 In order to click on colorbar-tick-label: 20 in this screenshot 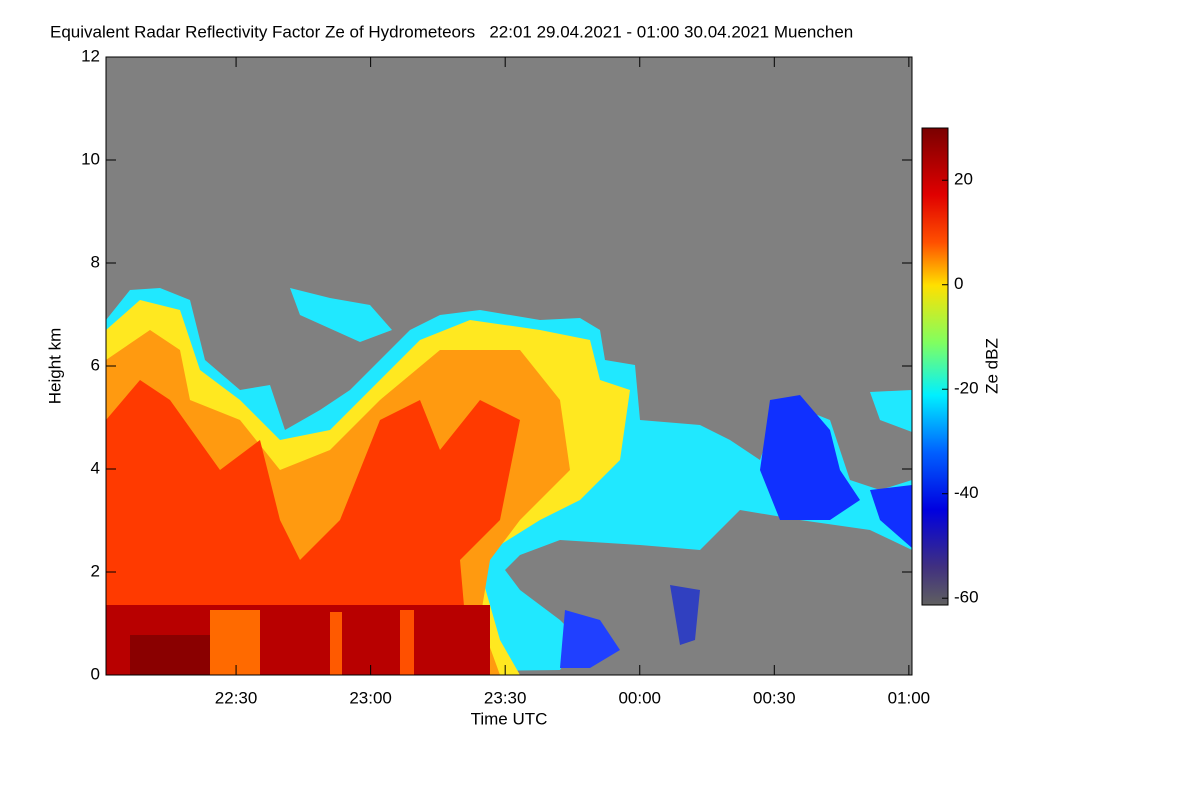, I will do `click(963, 179)`.